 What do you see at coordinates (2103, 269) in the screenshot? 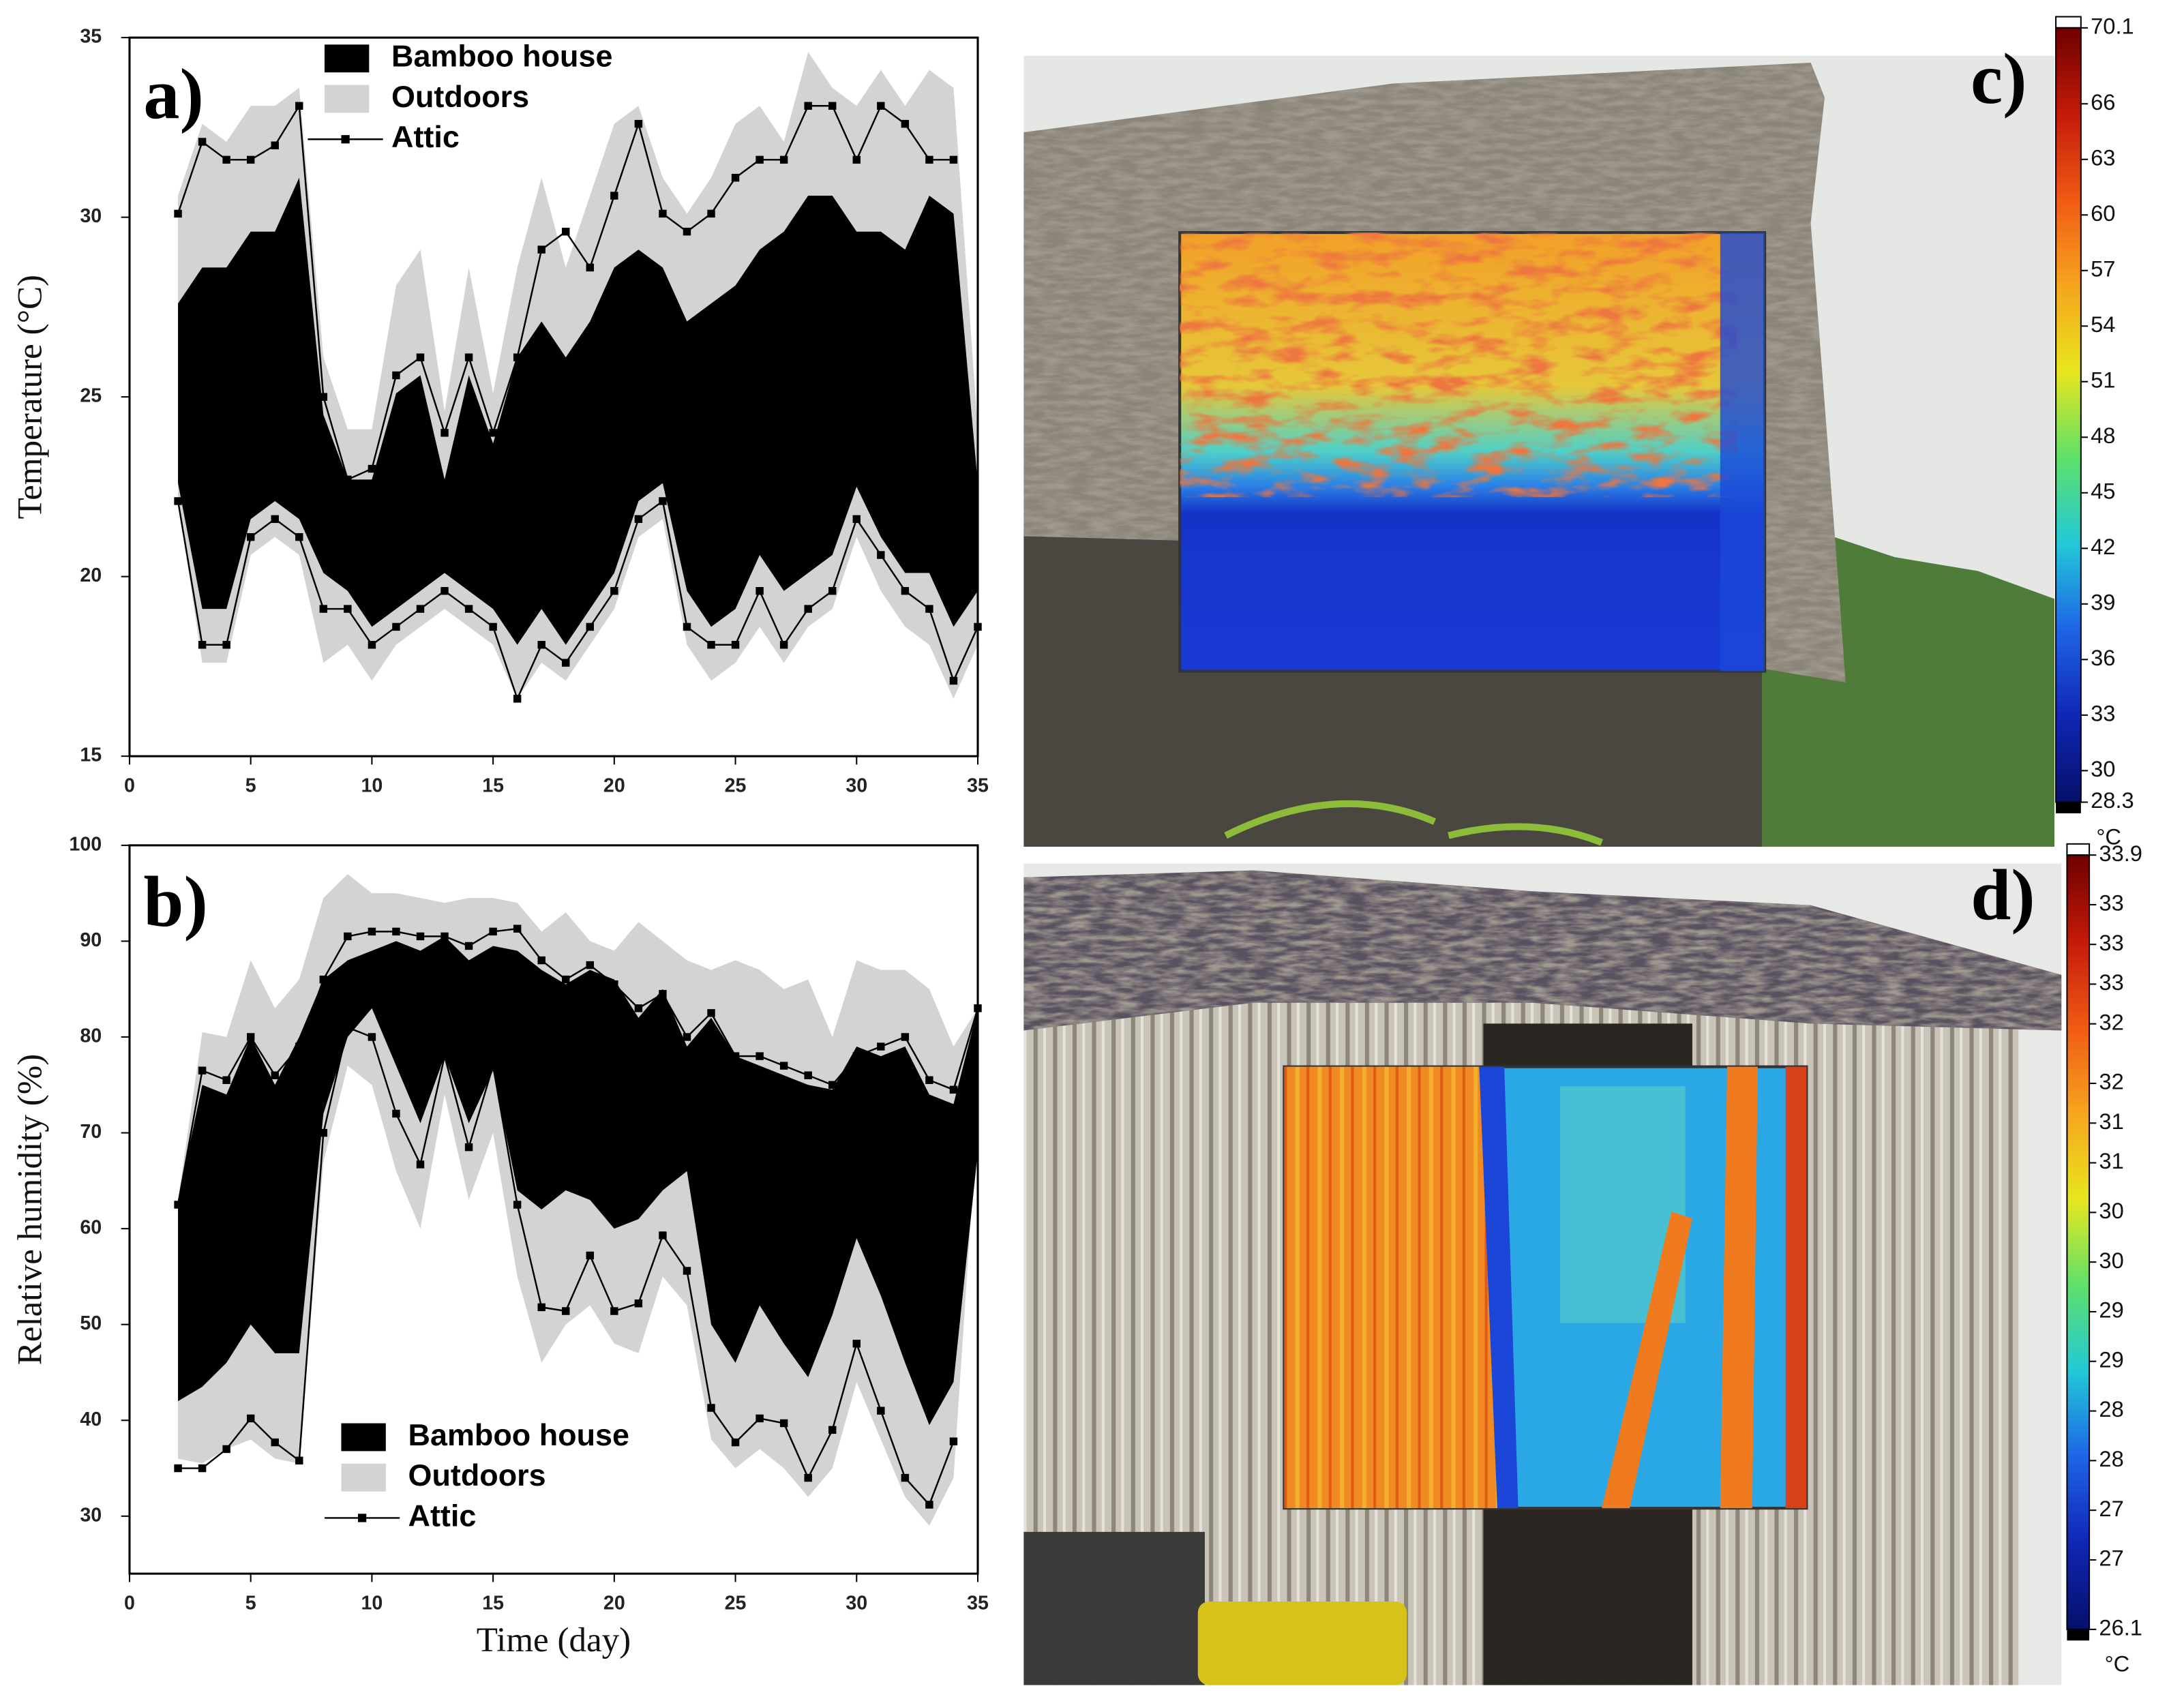
I see `colorbar-tick-label: 57` at bounding box center [2103, 269].